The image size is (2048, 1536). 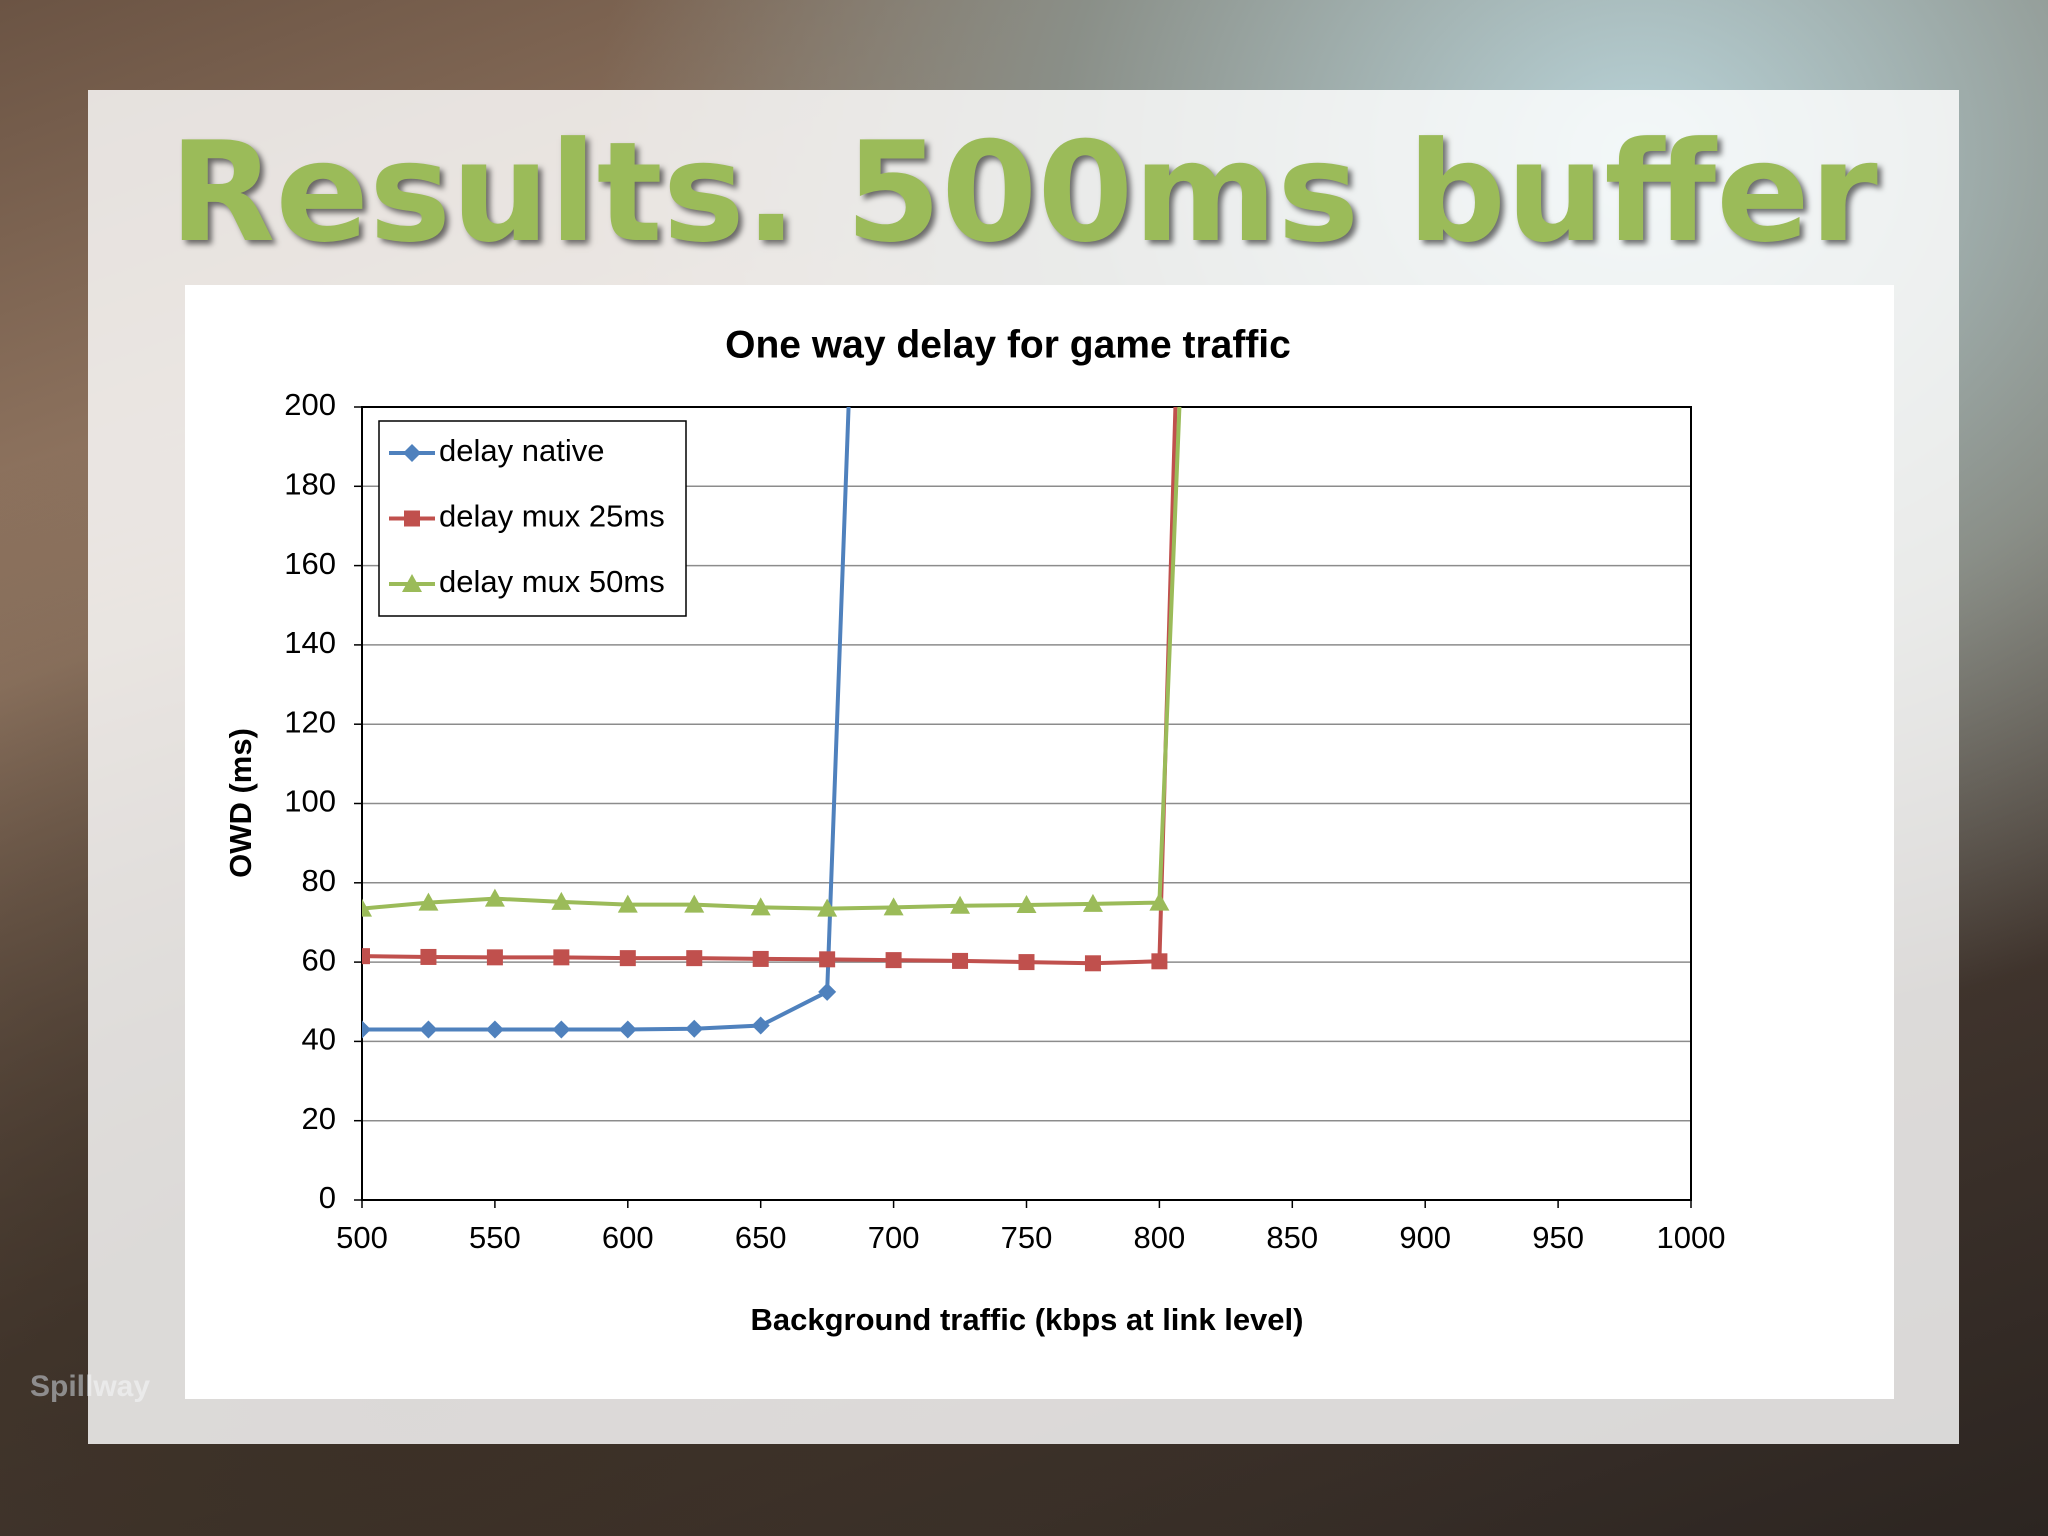 What do you see at coordinates (327, 1197) in the screenshot?
I see `y-tick-label: 0` at bounding box center [327, 1197].